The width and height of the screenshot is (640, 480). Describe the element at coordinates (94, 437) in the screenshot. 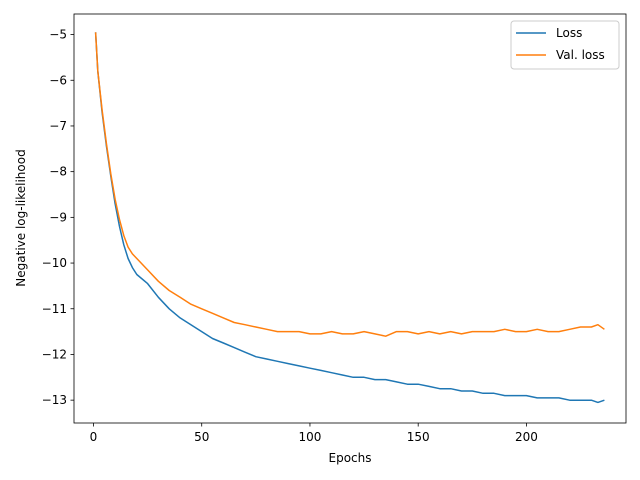

I see `x-tick-label: 0` at that location.